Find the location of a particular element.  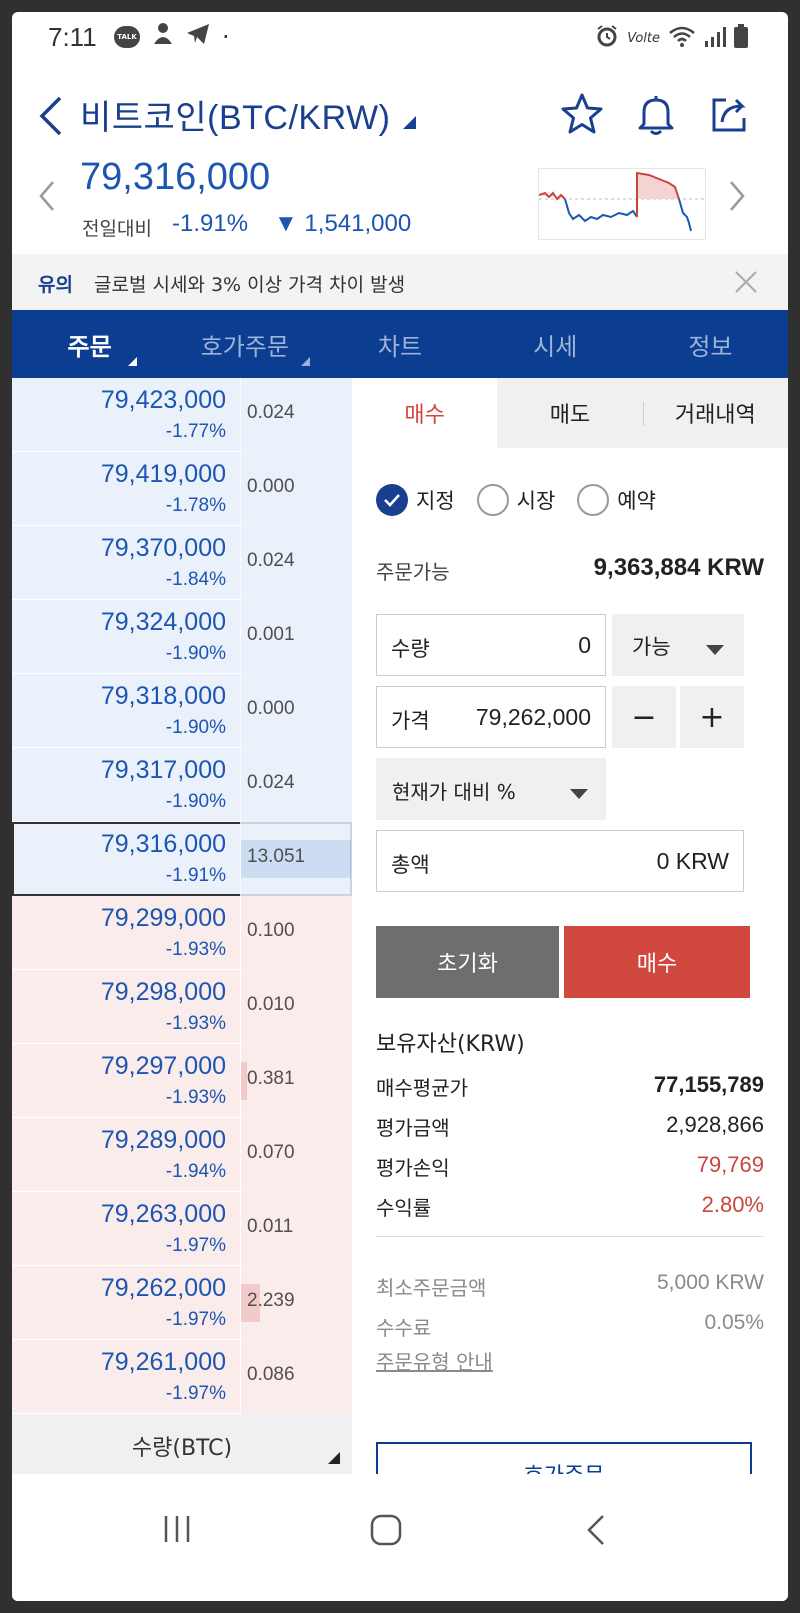

order-book-row: 79,261,000 -1.97% 0.086 is located at coordinates (182, 1377).